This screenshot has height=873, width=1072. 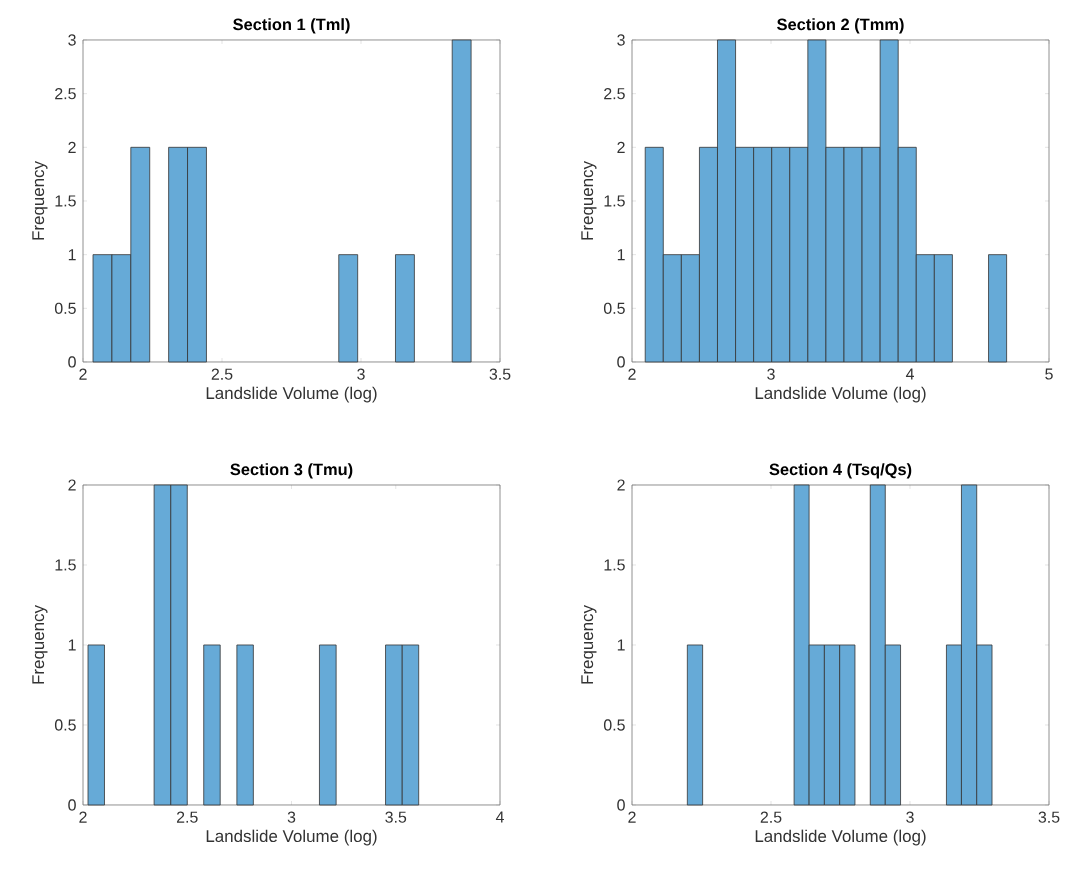 I want to click on x-tick-label: 5, so click(x=1049, y=374).